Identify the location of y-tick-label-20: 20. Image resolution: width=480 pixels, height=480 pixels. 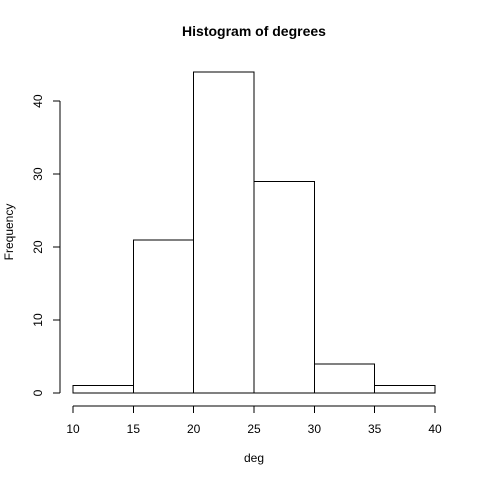
(38, 247).